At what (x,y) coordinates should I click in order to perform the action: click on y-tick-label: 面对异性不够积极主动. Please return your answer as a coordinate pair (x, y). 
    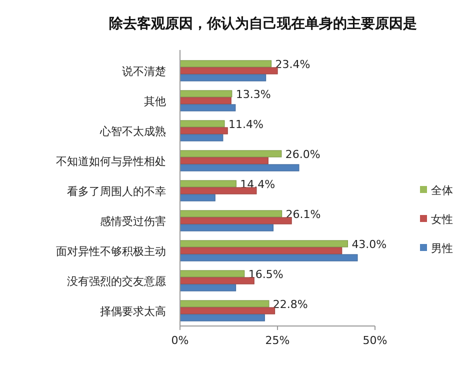
    Looking at the image, I should click on (111, 251).